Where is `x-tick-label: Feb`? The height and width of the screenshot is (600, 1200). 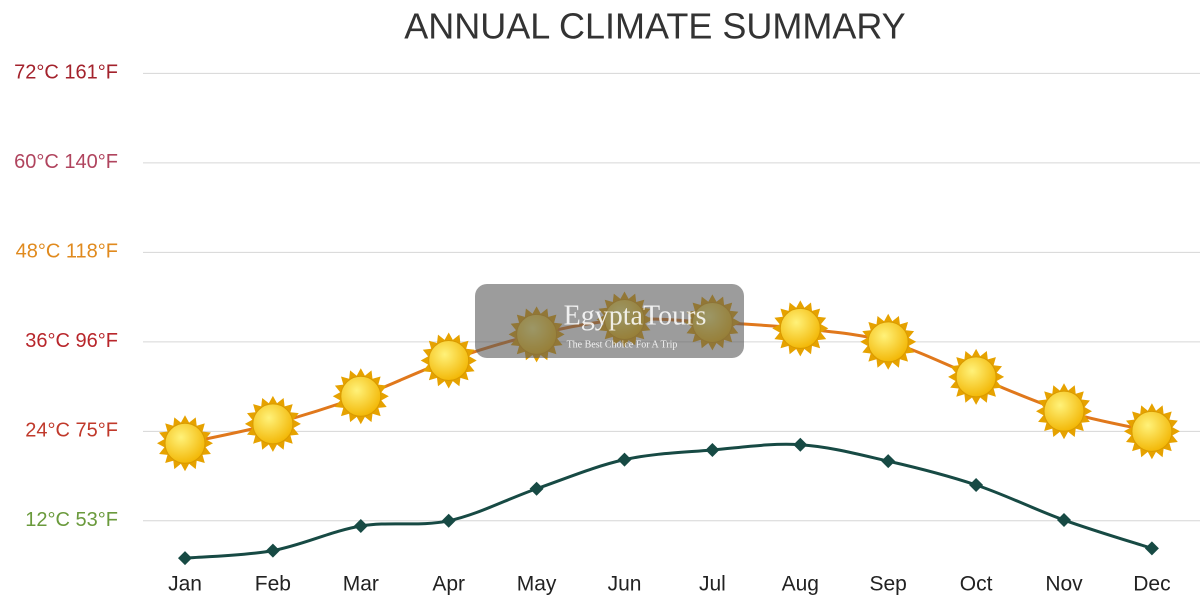
x-tick-label: Feb is located at coordinates (273, 584).